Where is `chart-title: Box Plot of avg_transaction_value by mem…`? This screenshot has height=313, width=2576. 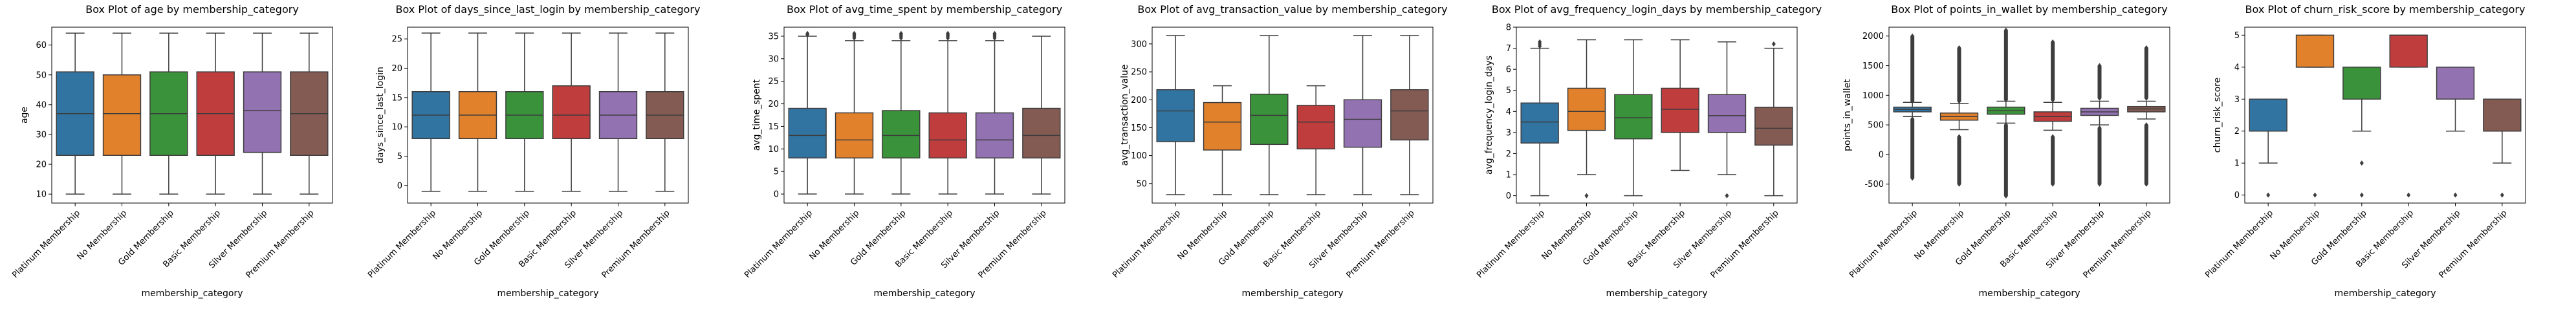
chart-title: Box Plot of avg_transaction_value by mem… is located at coordinates (1292, 9).